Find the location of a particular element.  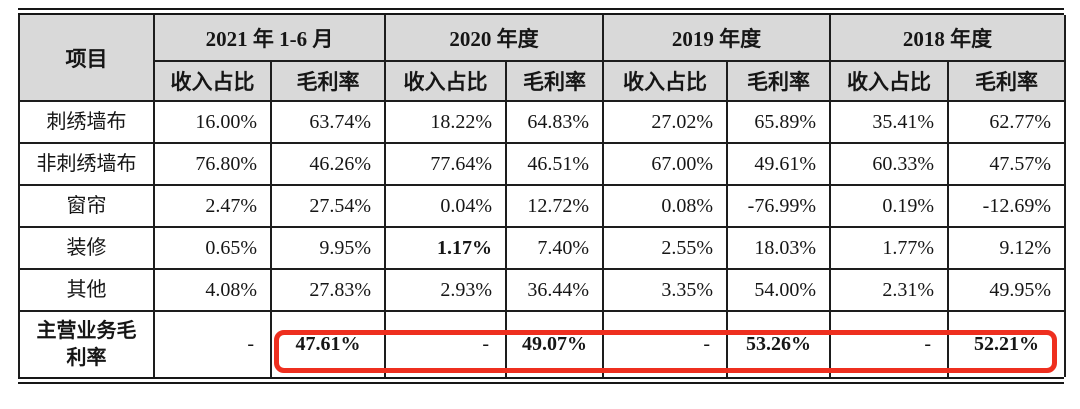

period-header-2020: 2020 年度 is located at coordinates (494, 38).